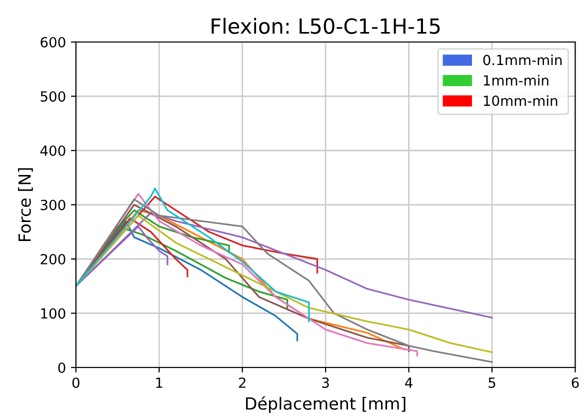 This screenshot has height=420, width=584. What do you see at coordinates (53, 150) in the screenshot?
I see `y-tick-label: 400` at bounding box center [53, 150].